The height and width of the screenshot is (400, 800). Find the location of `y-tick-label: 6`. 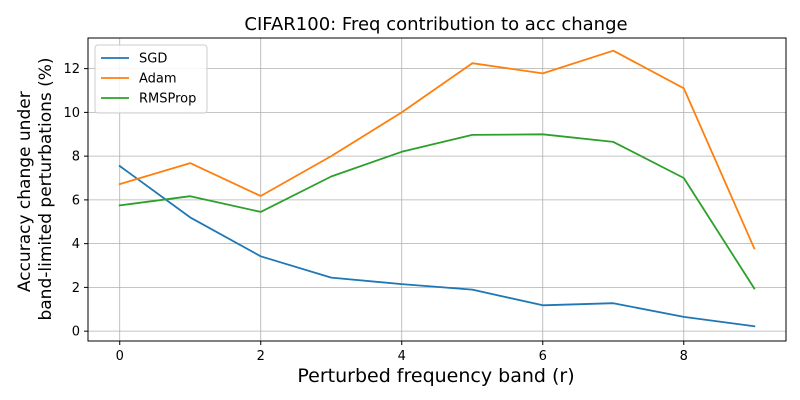

y-tick-label: 6 is located at coordinates (76, 200).